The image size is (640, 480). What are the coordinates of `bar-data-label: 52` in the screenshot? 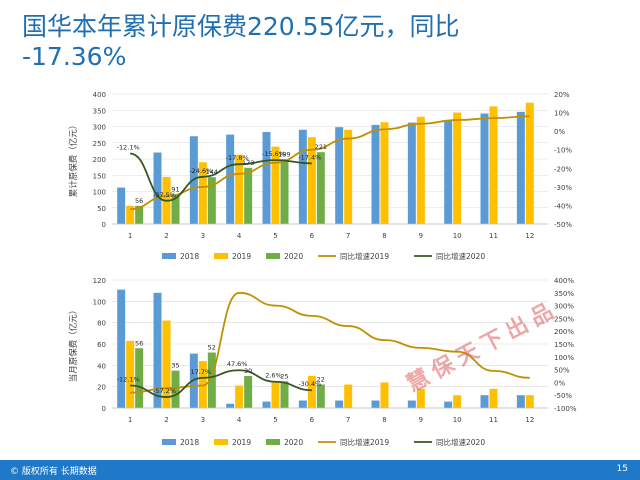 It's located at (212, 348).